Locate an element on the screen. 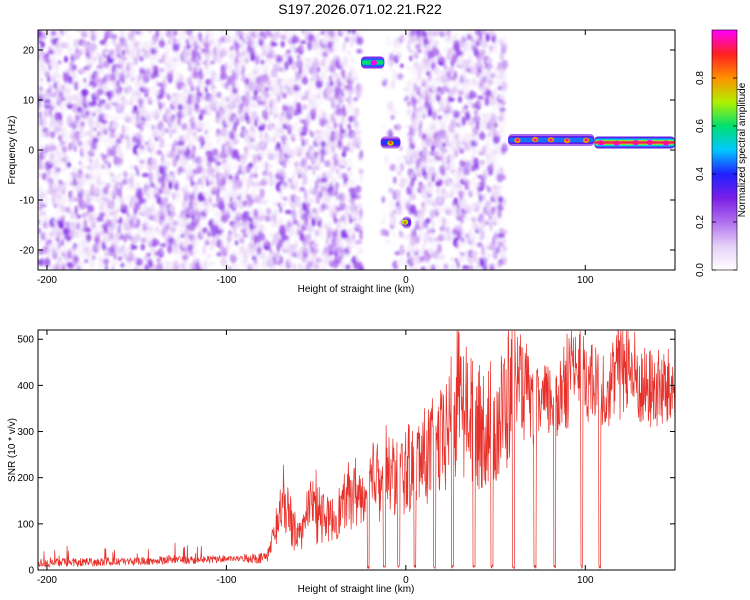 The width and height of the screenshot is (750, 600). colorbar-tick-label: 0.8 is located at coordinates (700, 78).